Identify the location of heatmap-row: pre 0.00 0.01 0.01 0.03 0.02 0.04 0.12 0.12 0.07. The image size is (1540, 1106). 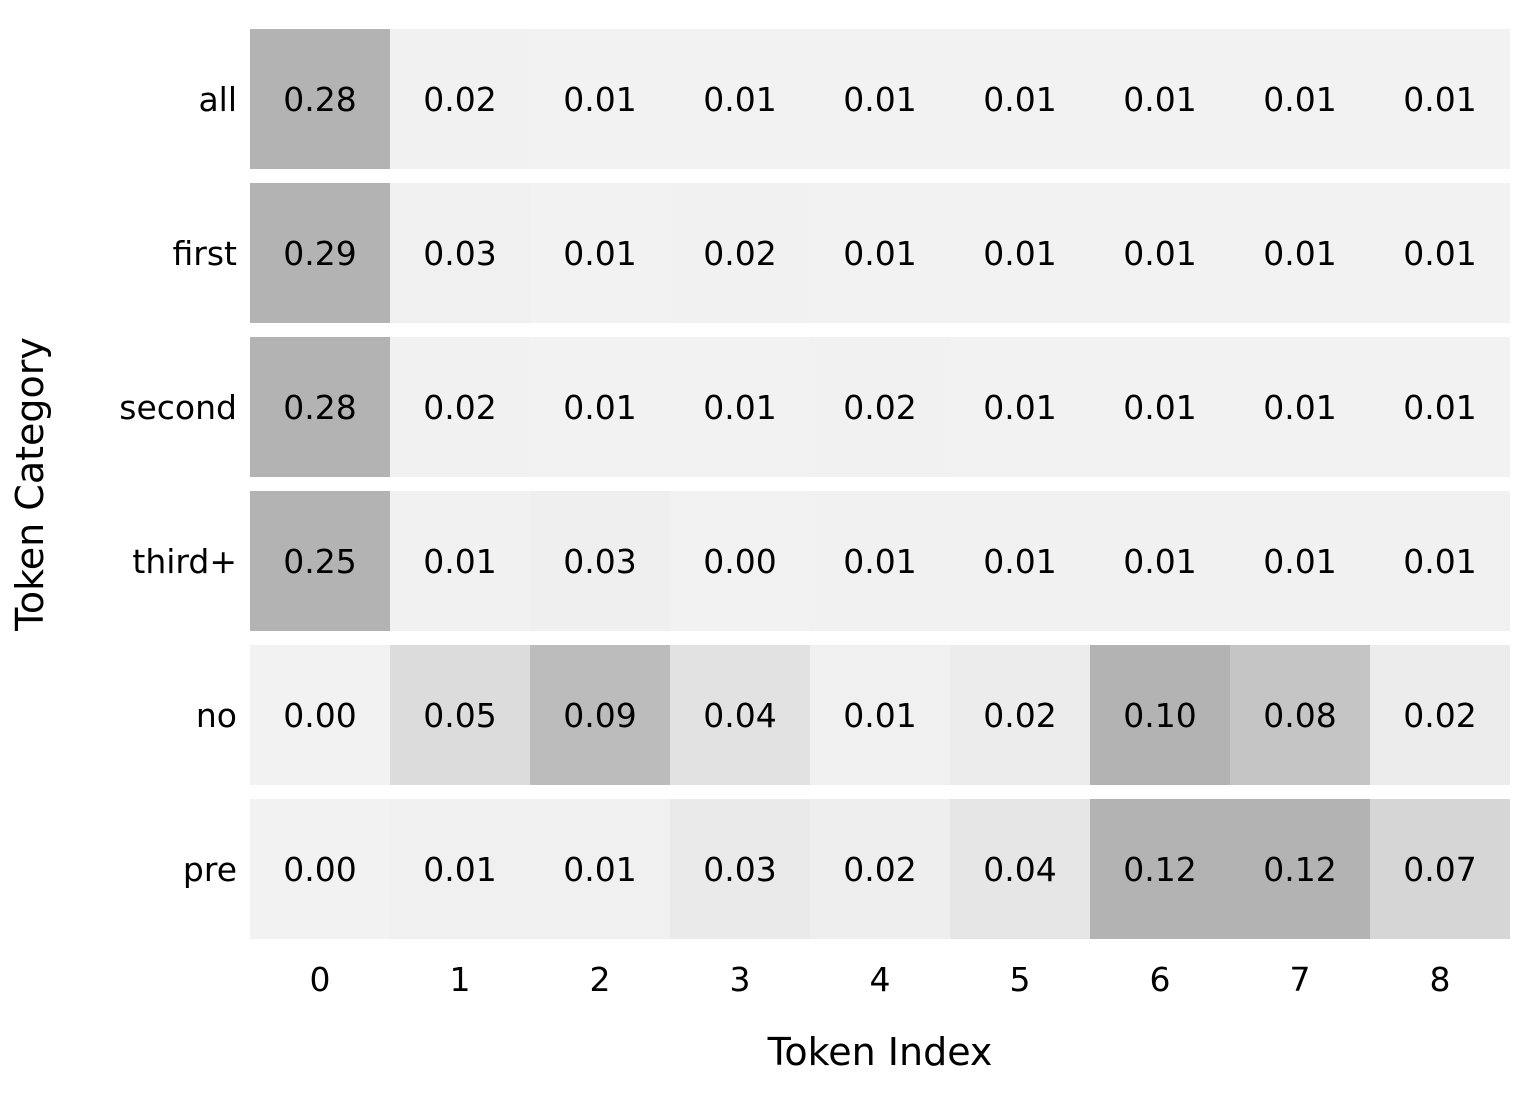
(755, 869).